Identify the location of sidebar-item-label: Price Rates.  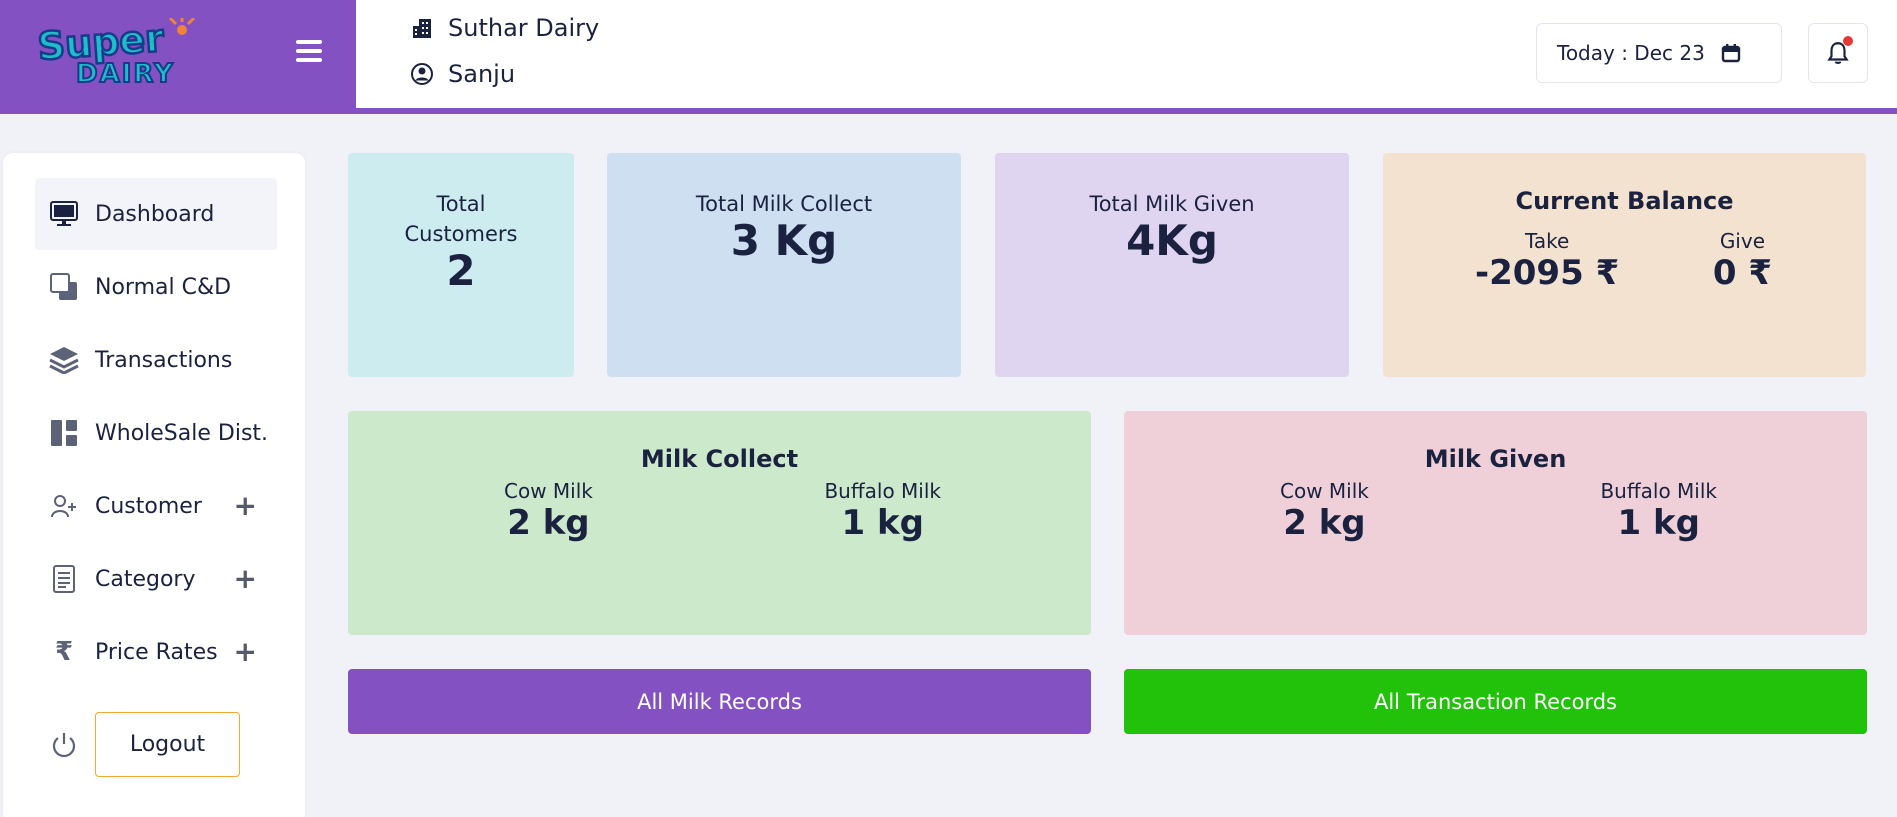
(156, 652).